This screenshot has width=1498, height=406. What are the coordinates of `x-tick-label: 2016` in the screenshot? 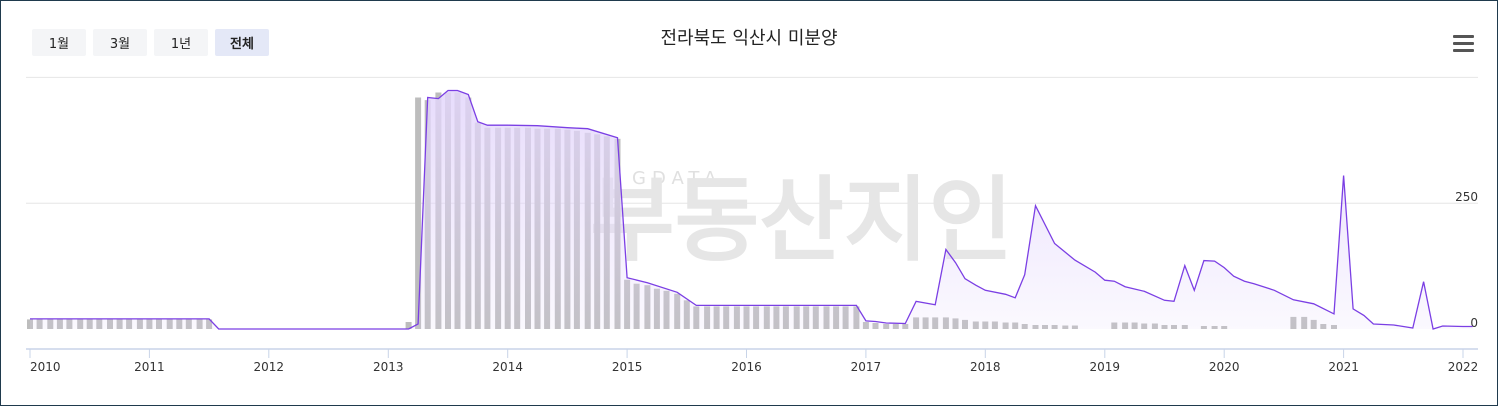 It's located at (746, 367).